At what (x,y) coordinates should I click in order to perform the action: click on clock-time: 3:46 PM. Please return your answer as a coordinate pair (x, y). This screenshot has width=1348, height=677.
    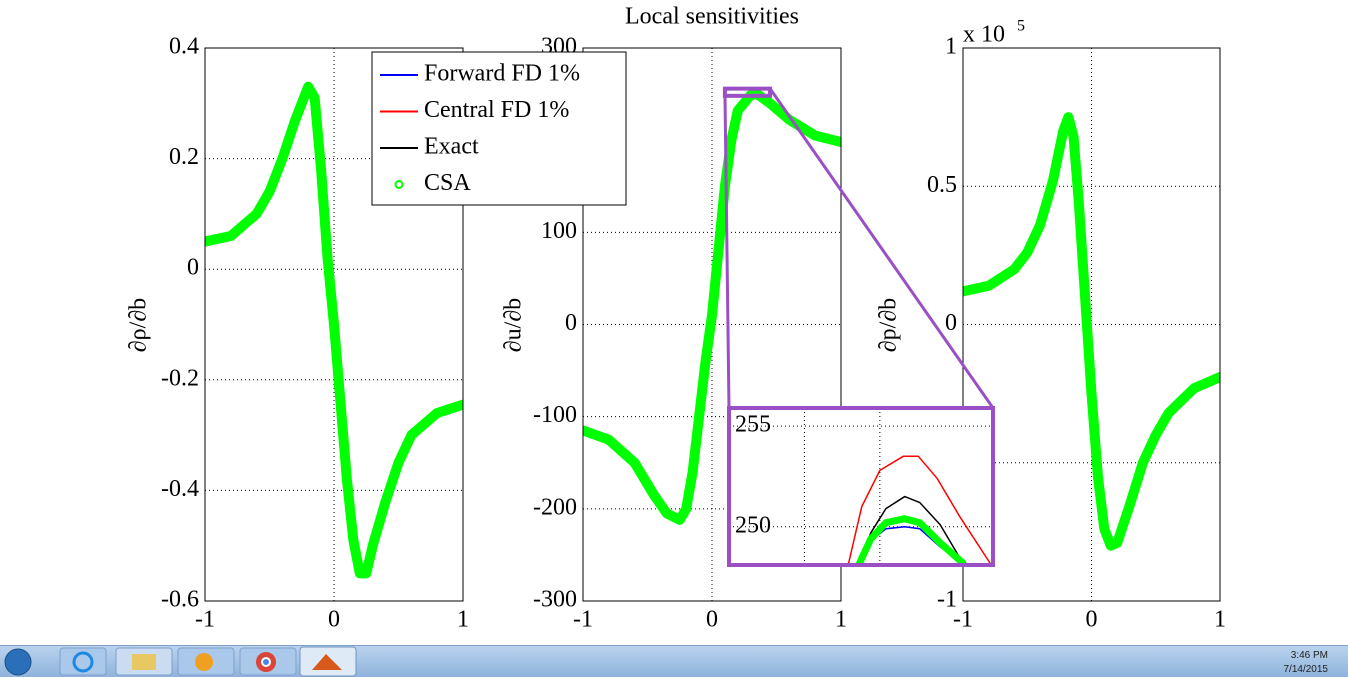
    Looking at the image, I should click on (1309, 655).